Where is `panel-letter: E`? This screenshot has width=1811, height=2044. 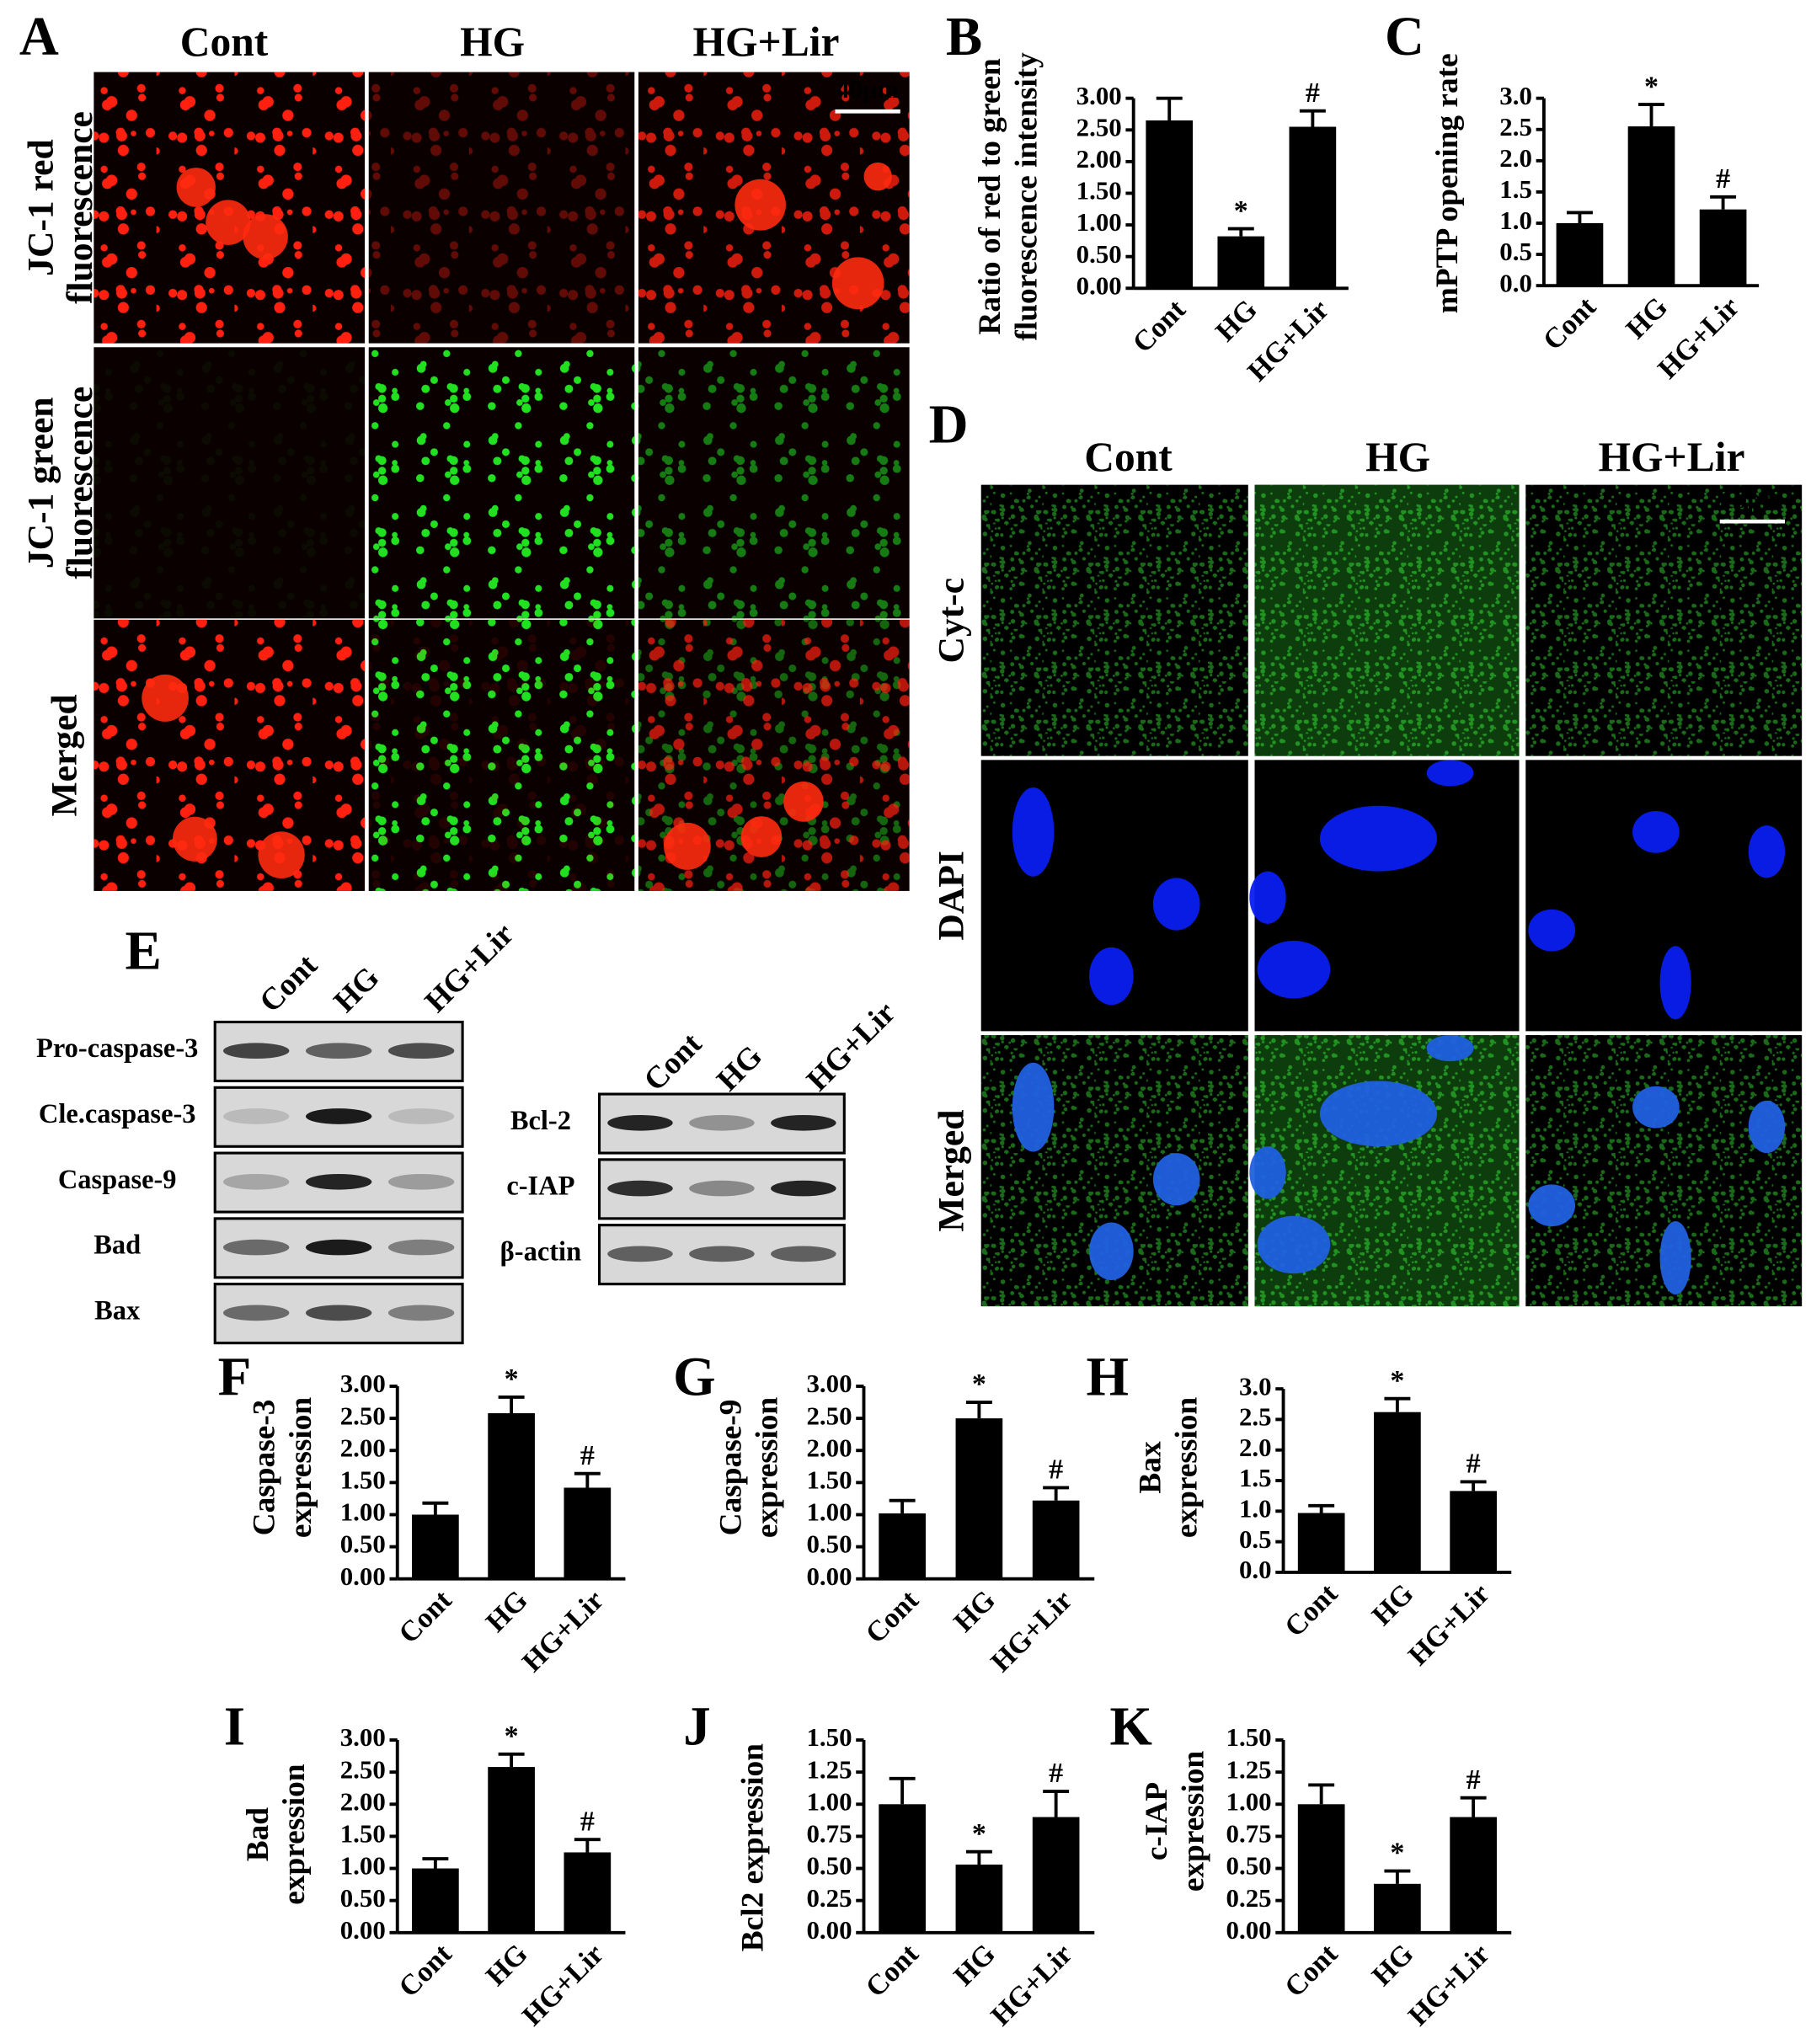 panel-letter: E is located at coordinates (143, 952).